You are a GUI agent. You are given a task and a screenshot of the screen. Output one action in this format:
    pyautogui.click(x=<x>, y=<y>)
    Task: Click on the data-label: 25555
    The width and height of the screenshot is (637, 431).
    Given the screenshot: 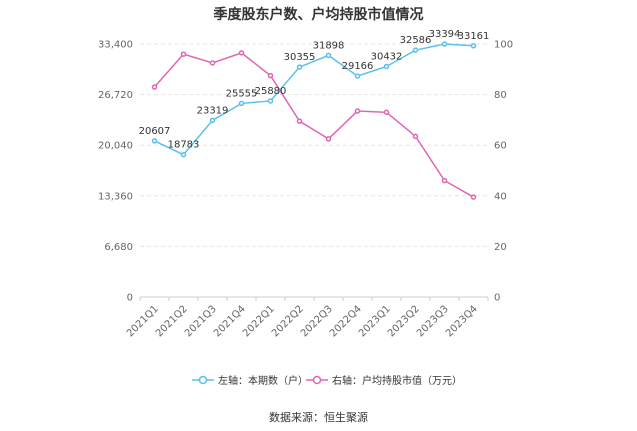 What is the action you would take?
    pyautogui.click(x=242, y=93)
    